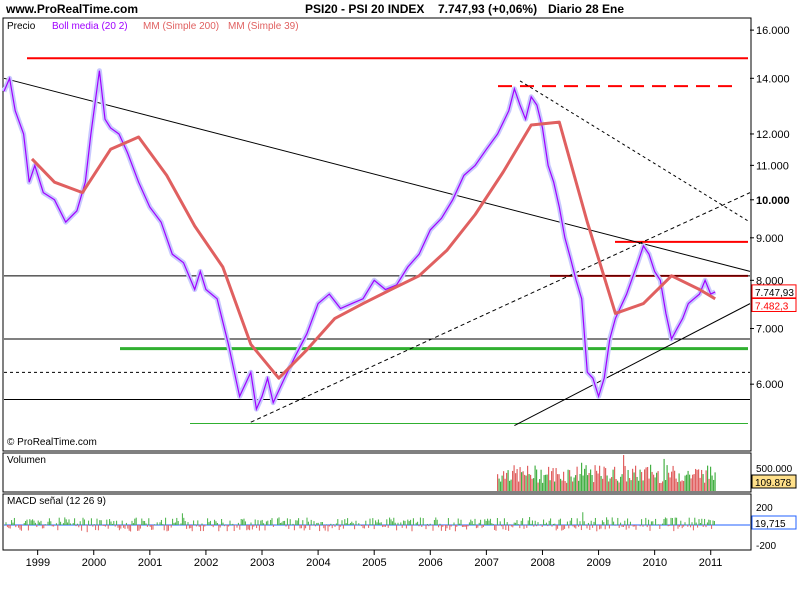  I want to click on x-tick-label: 2006, so click(430, 563).